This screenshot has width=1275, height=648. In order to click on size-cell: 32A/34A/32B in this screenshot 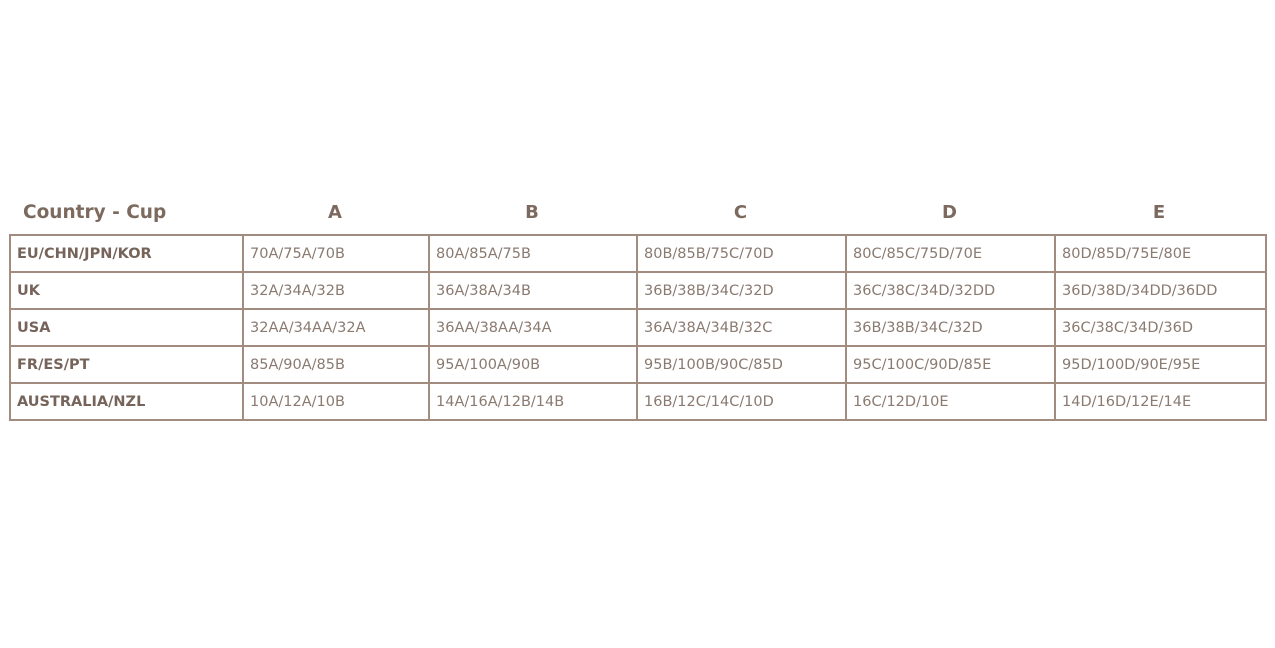, I will do `click(336, 290)`.